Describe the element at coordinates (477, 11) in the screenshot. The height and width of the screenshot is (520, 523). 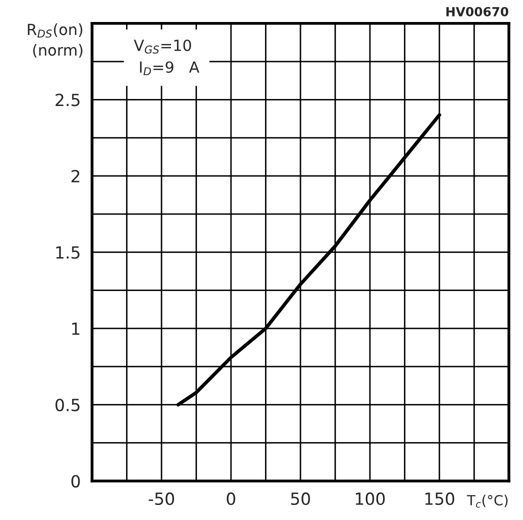
I see `text: HV00670` at that location.